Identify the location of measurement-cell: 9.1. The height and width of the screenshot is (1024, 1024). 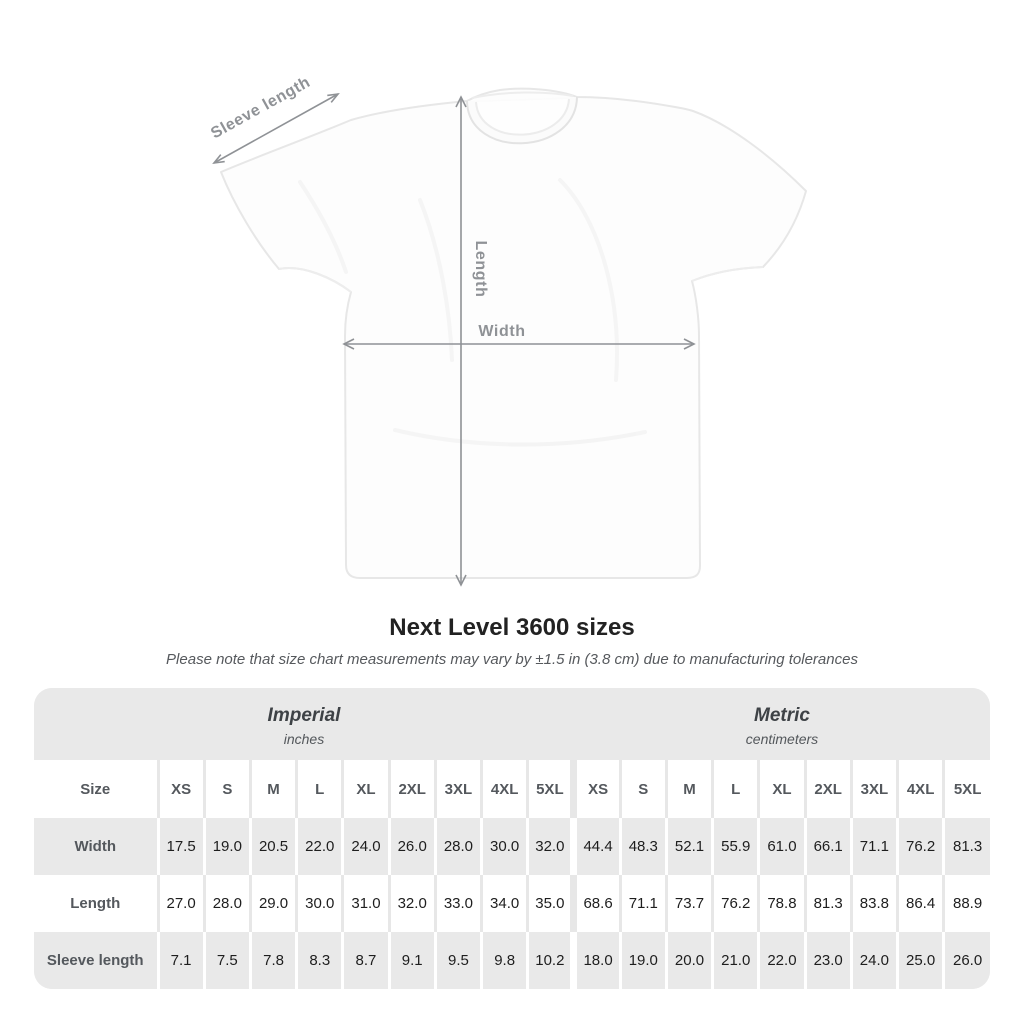
(411, 960).